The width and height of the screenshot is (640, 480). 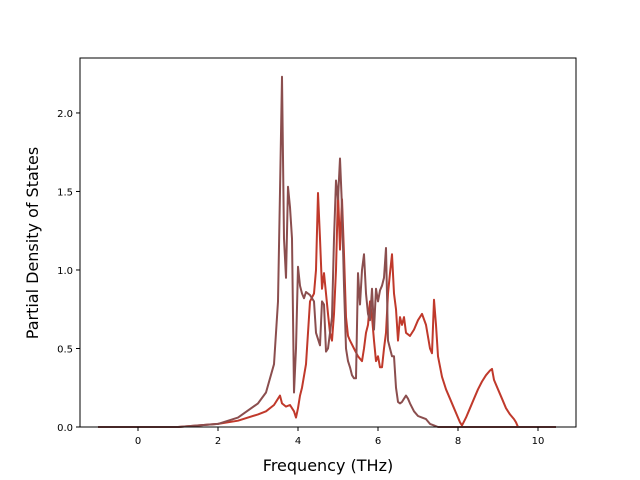 I want to click on y-tick-label: 1.0, so click(x=65, y=271).